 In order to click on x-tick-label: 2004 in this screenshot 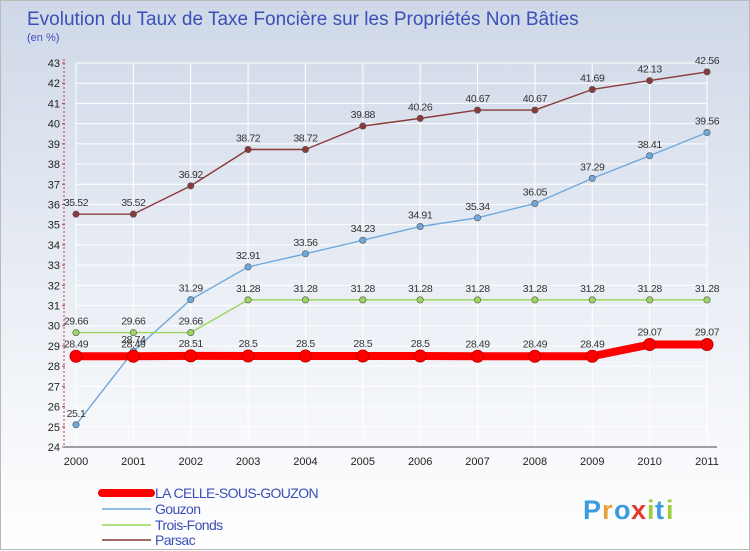, I will do `click(305, 462)`.